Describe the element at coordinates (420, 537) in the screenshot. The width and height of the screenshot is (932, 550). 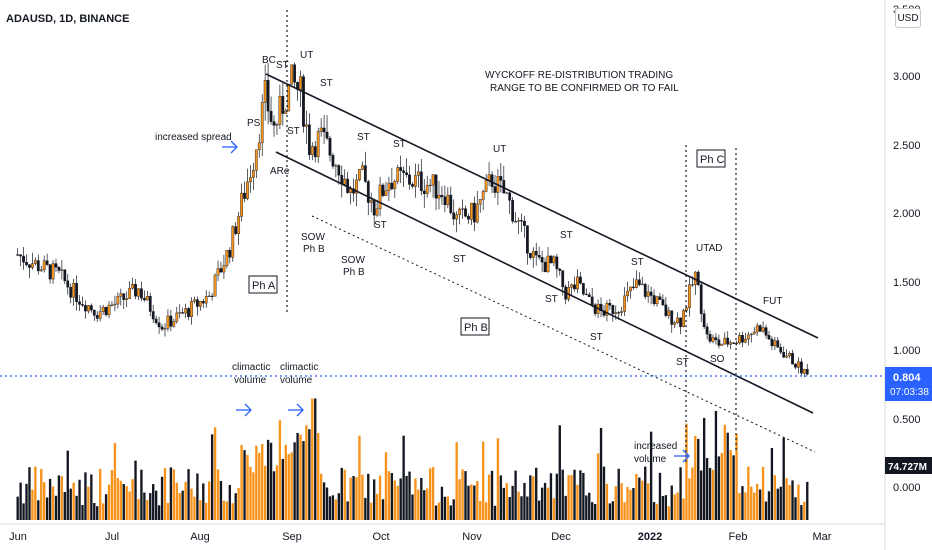
I see `time-axis: Jun Jul Aug Sep Oct Nov Dec 2022 Feb Mar` at that location.